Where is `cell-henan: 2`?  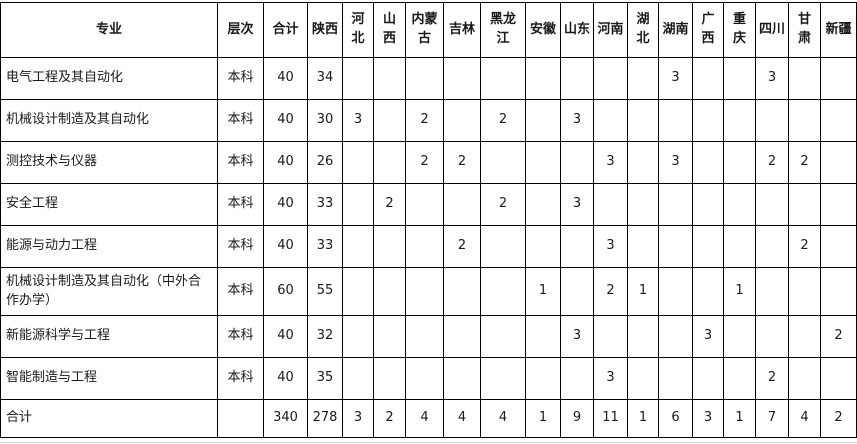 cell-henan: 2 is located at coordinates (610, 291).